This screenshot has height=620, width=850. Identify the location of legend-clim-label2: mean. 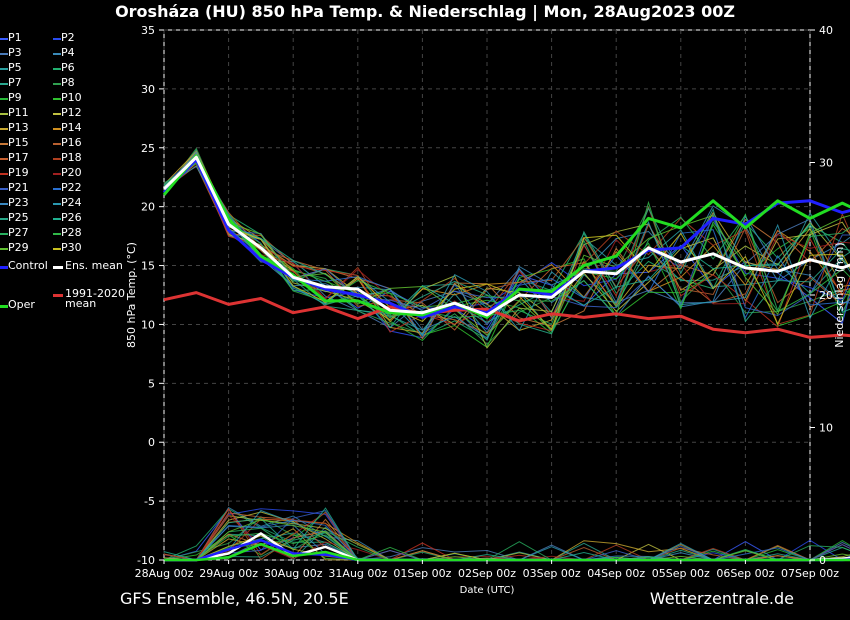
(81, 303).